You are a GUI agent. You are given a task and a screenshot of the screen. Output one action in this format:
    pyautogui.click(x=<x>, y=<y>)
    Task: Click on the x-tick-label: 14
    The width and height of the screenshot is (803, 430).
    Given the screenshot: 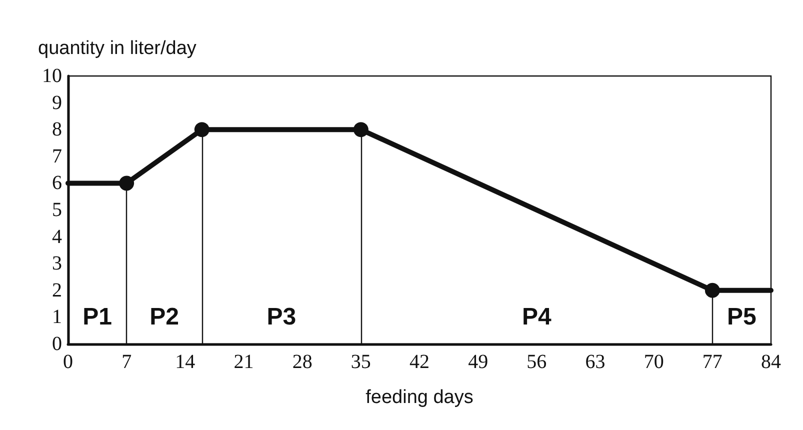 What is the action you would take?
    pyautogui.click(x=185, y=362)
    